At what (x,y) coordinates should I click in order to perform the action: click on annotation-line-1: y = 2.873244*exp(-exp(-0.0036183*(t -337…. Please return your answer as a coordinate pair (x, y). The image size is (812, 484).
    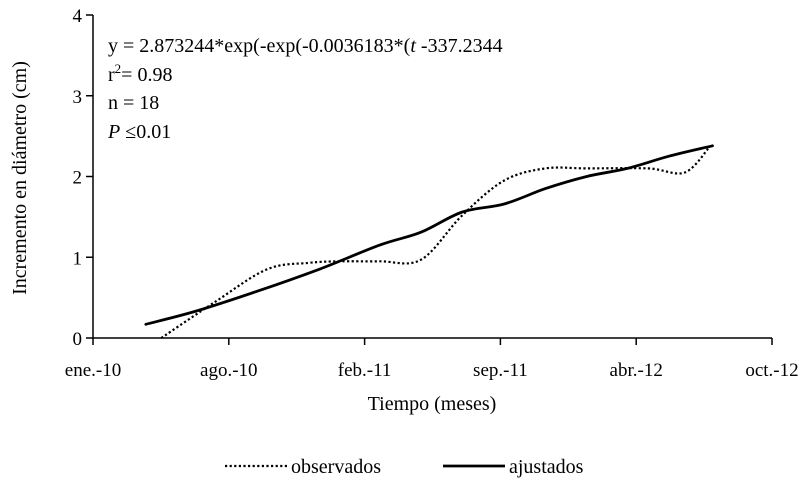
    Looking at the image, I should click on (305, 46).